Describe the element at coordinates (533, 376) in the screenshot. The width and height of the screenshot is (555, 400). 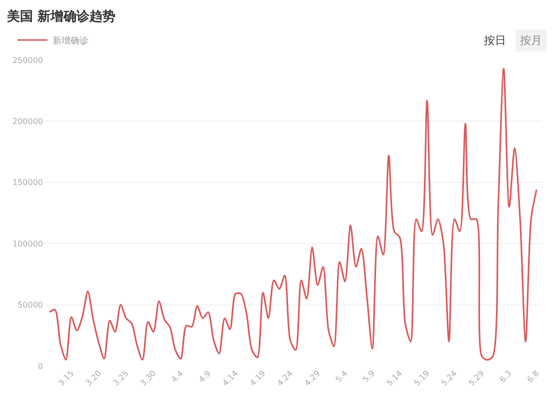
I see `x-tick-label: 6.8` at that location.